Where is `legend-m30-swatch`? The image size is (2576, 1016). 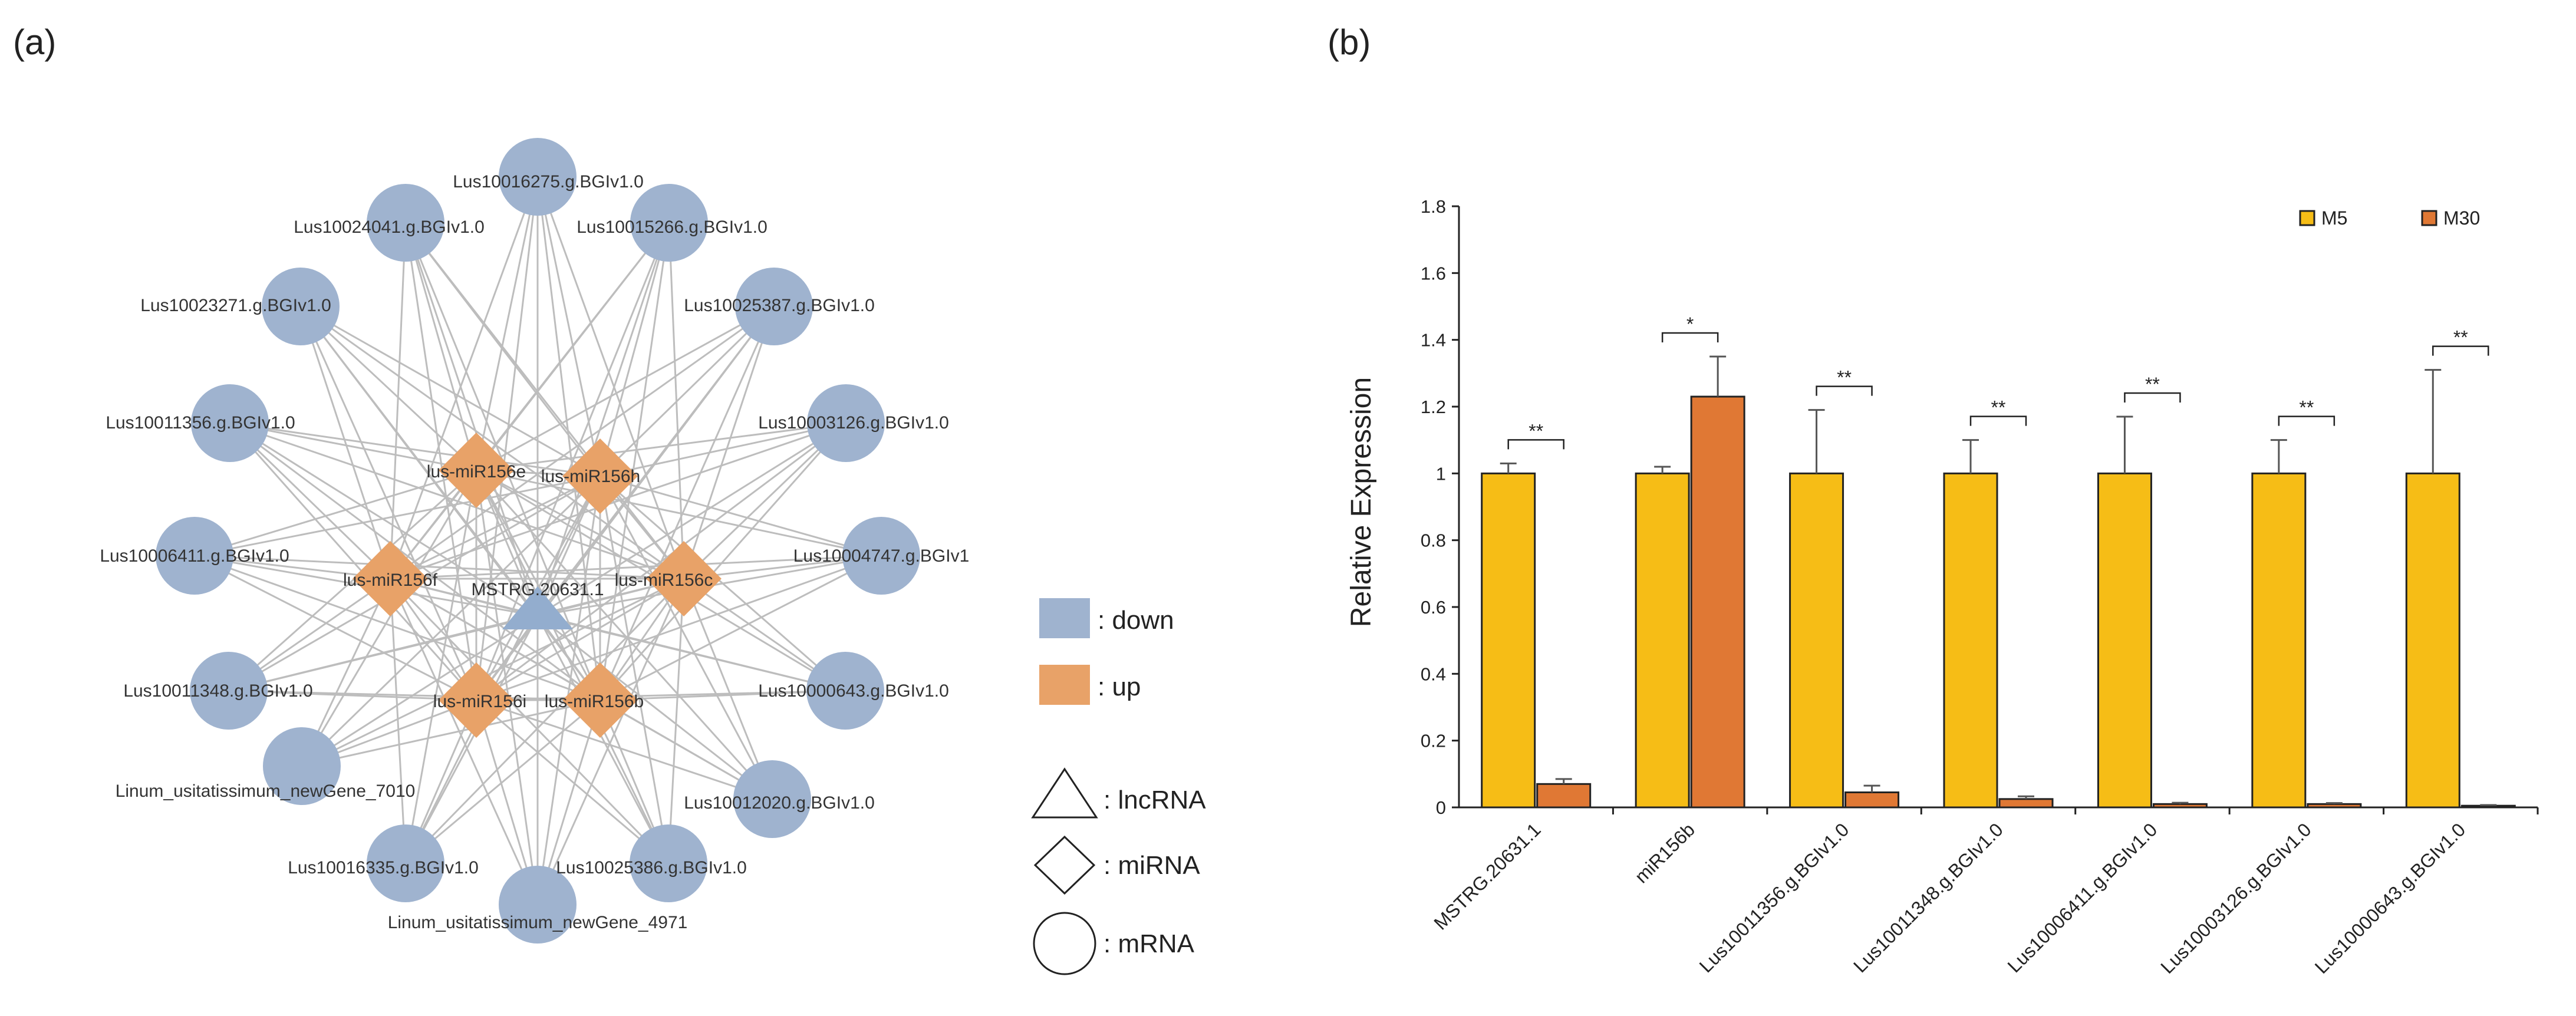 legend-m30-swatch is located at coordinates (2429, 218).